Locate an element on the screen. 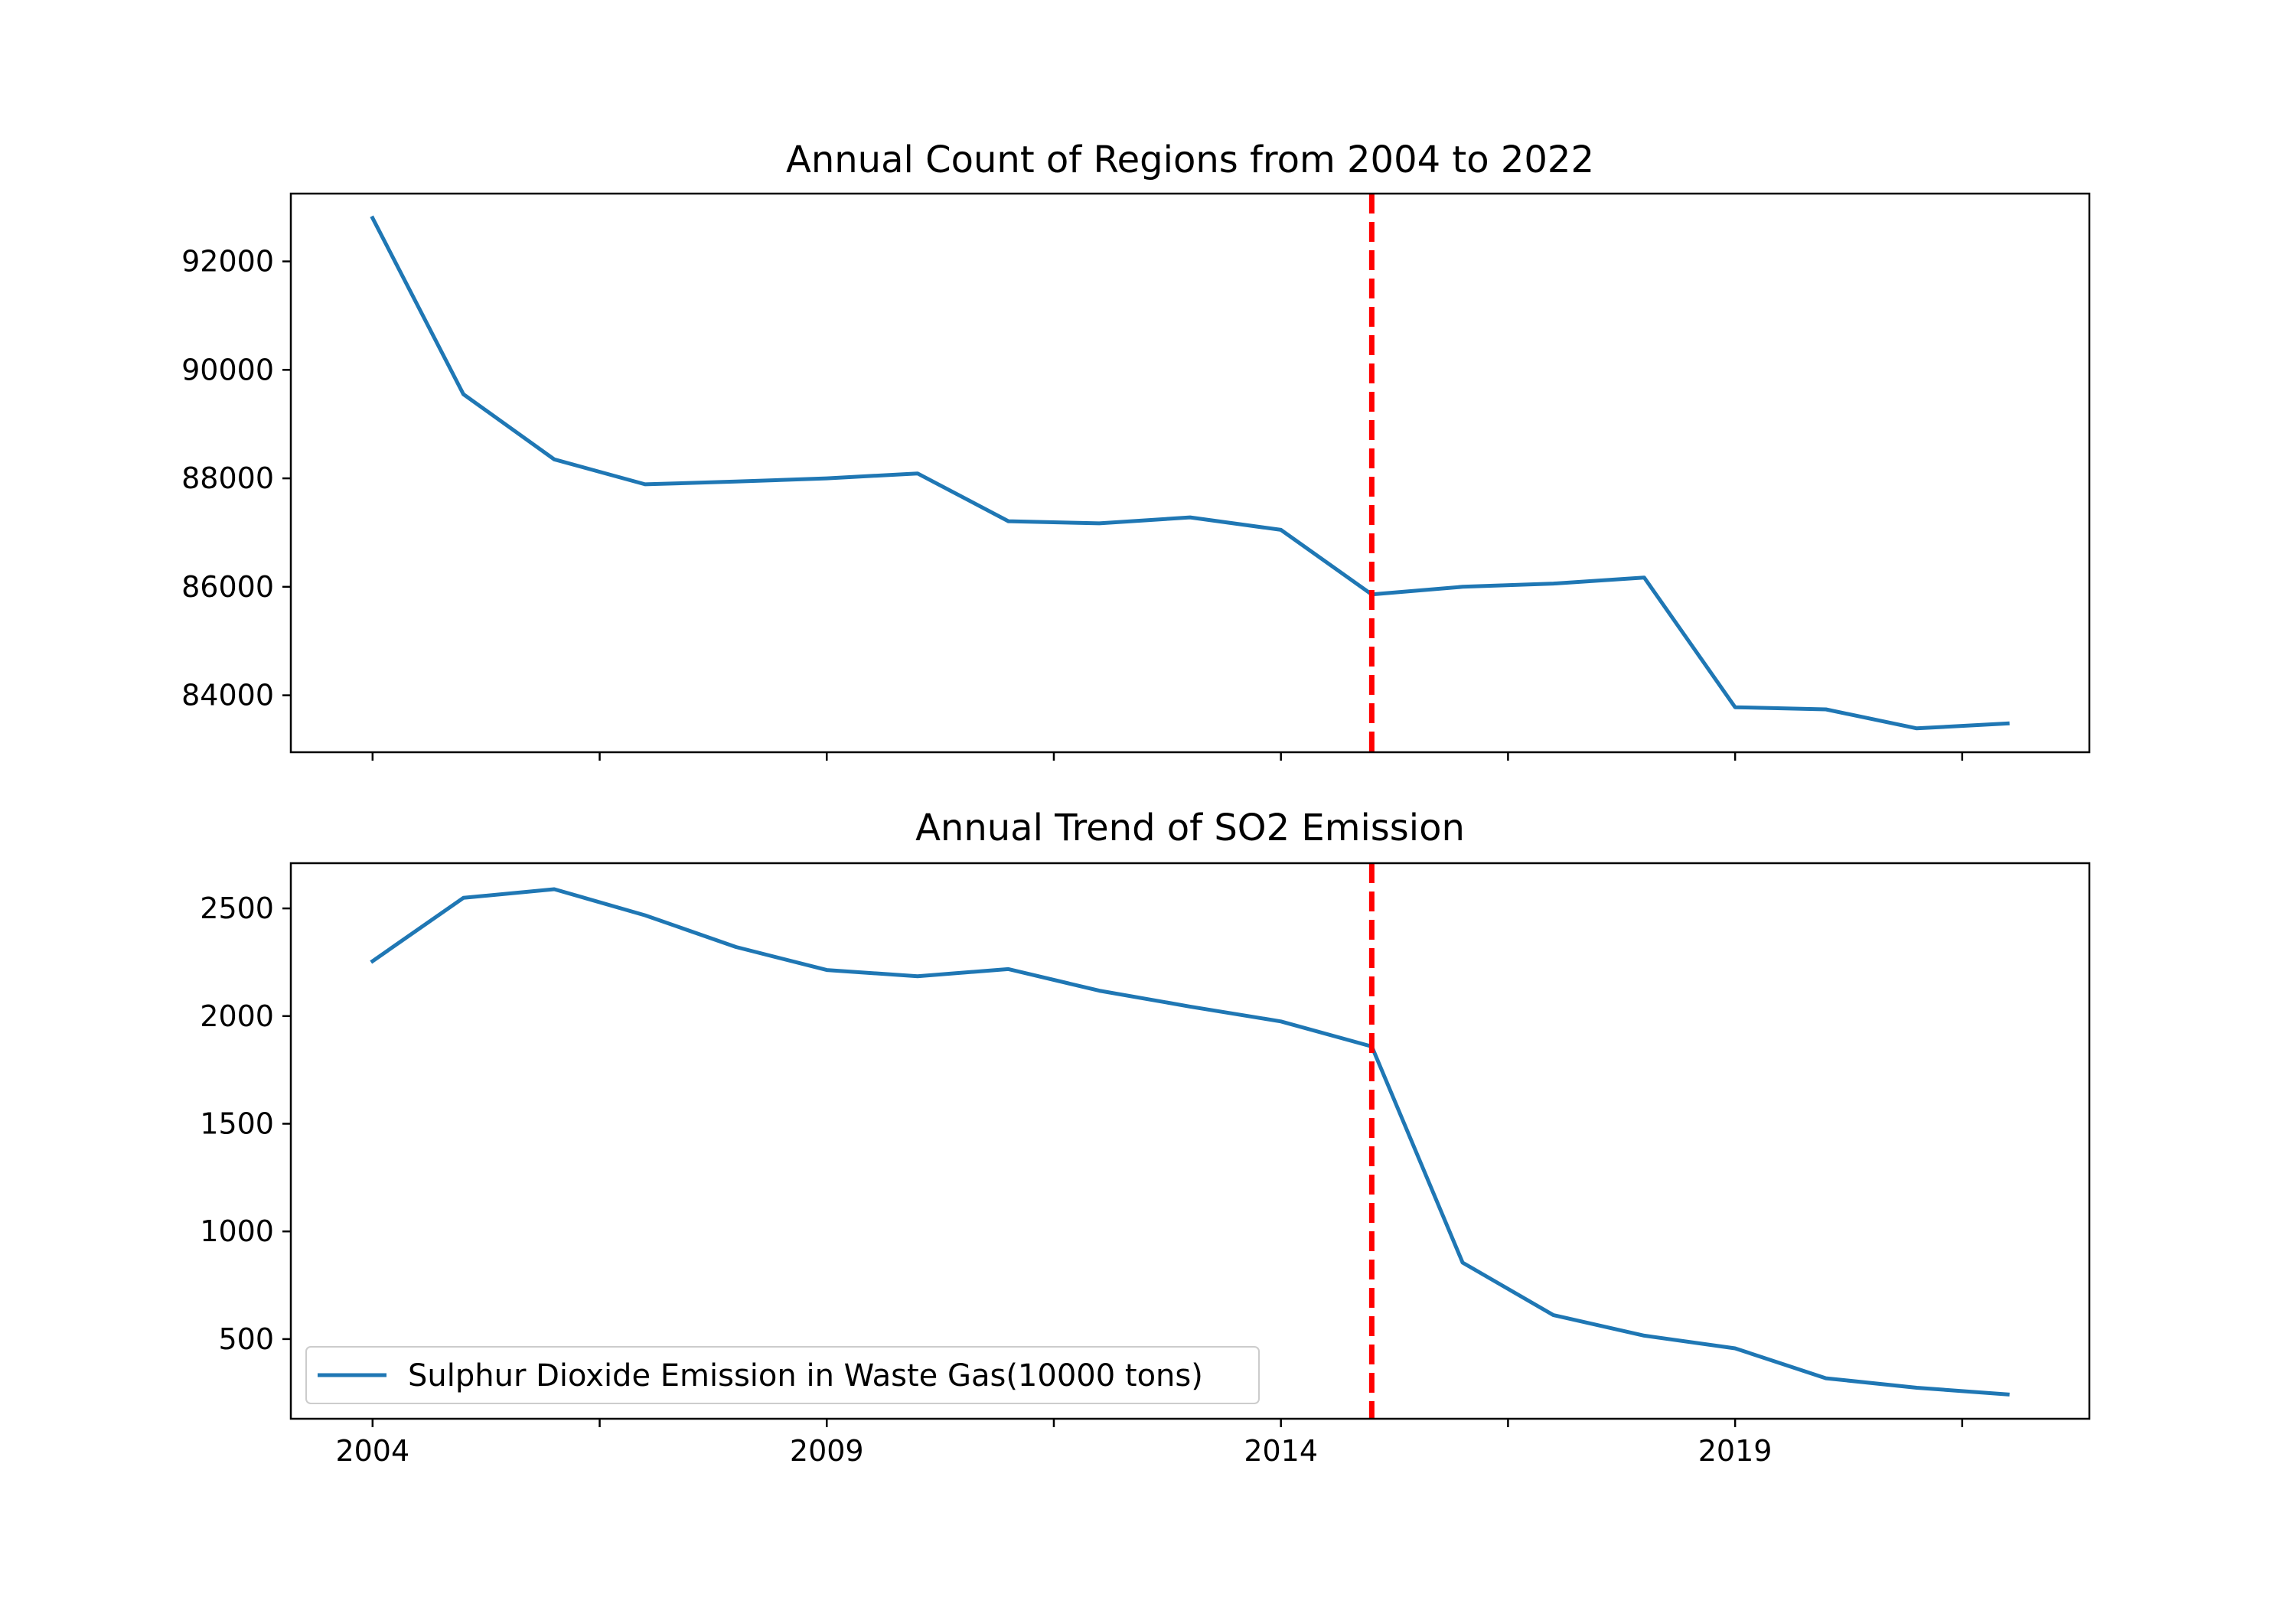 This screenshot has height=1607, width=2296. so2-ytick-label: 1000 is located at coordinates (237, 1231).